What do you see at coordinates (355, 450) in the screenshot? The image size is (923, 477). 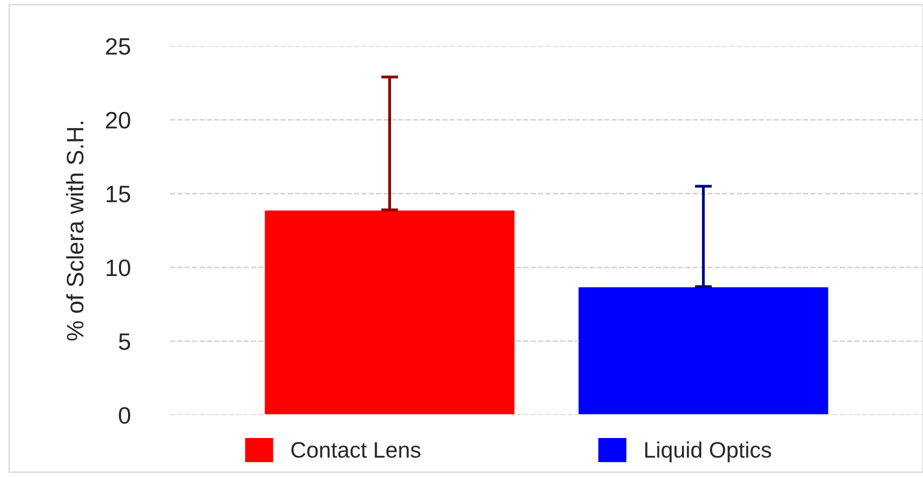 I see `legend-label: Contact Lens` at bounding box center [355, 450].